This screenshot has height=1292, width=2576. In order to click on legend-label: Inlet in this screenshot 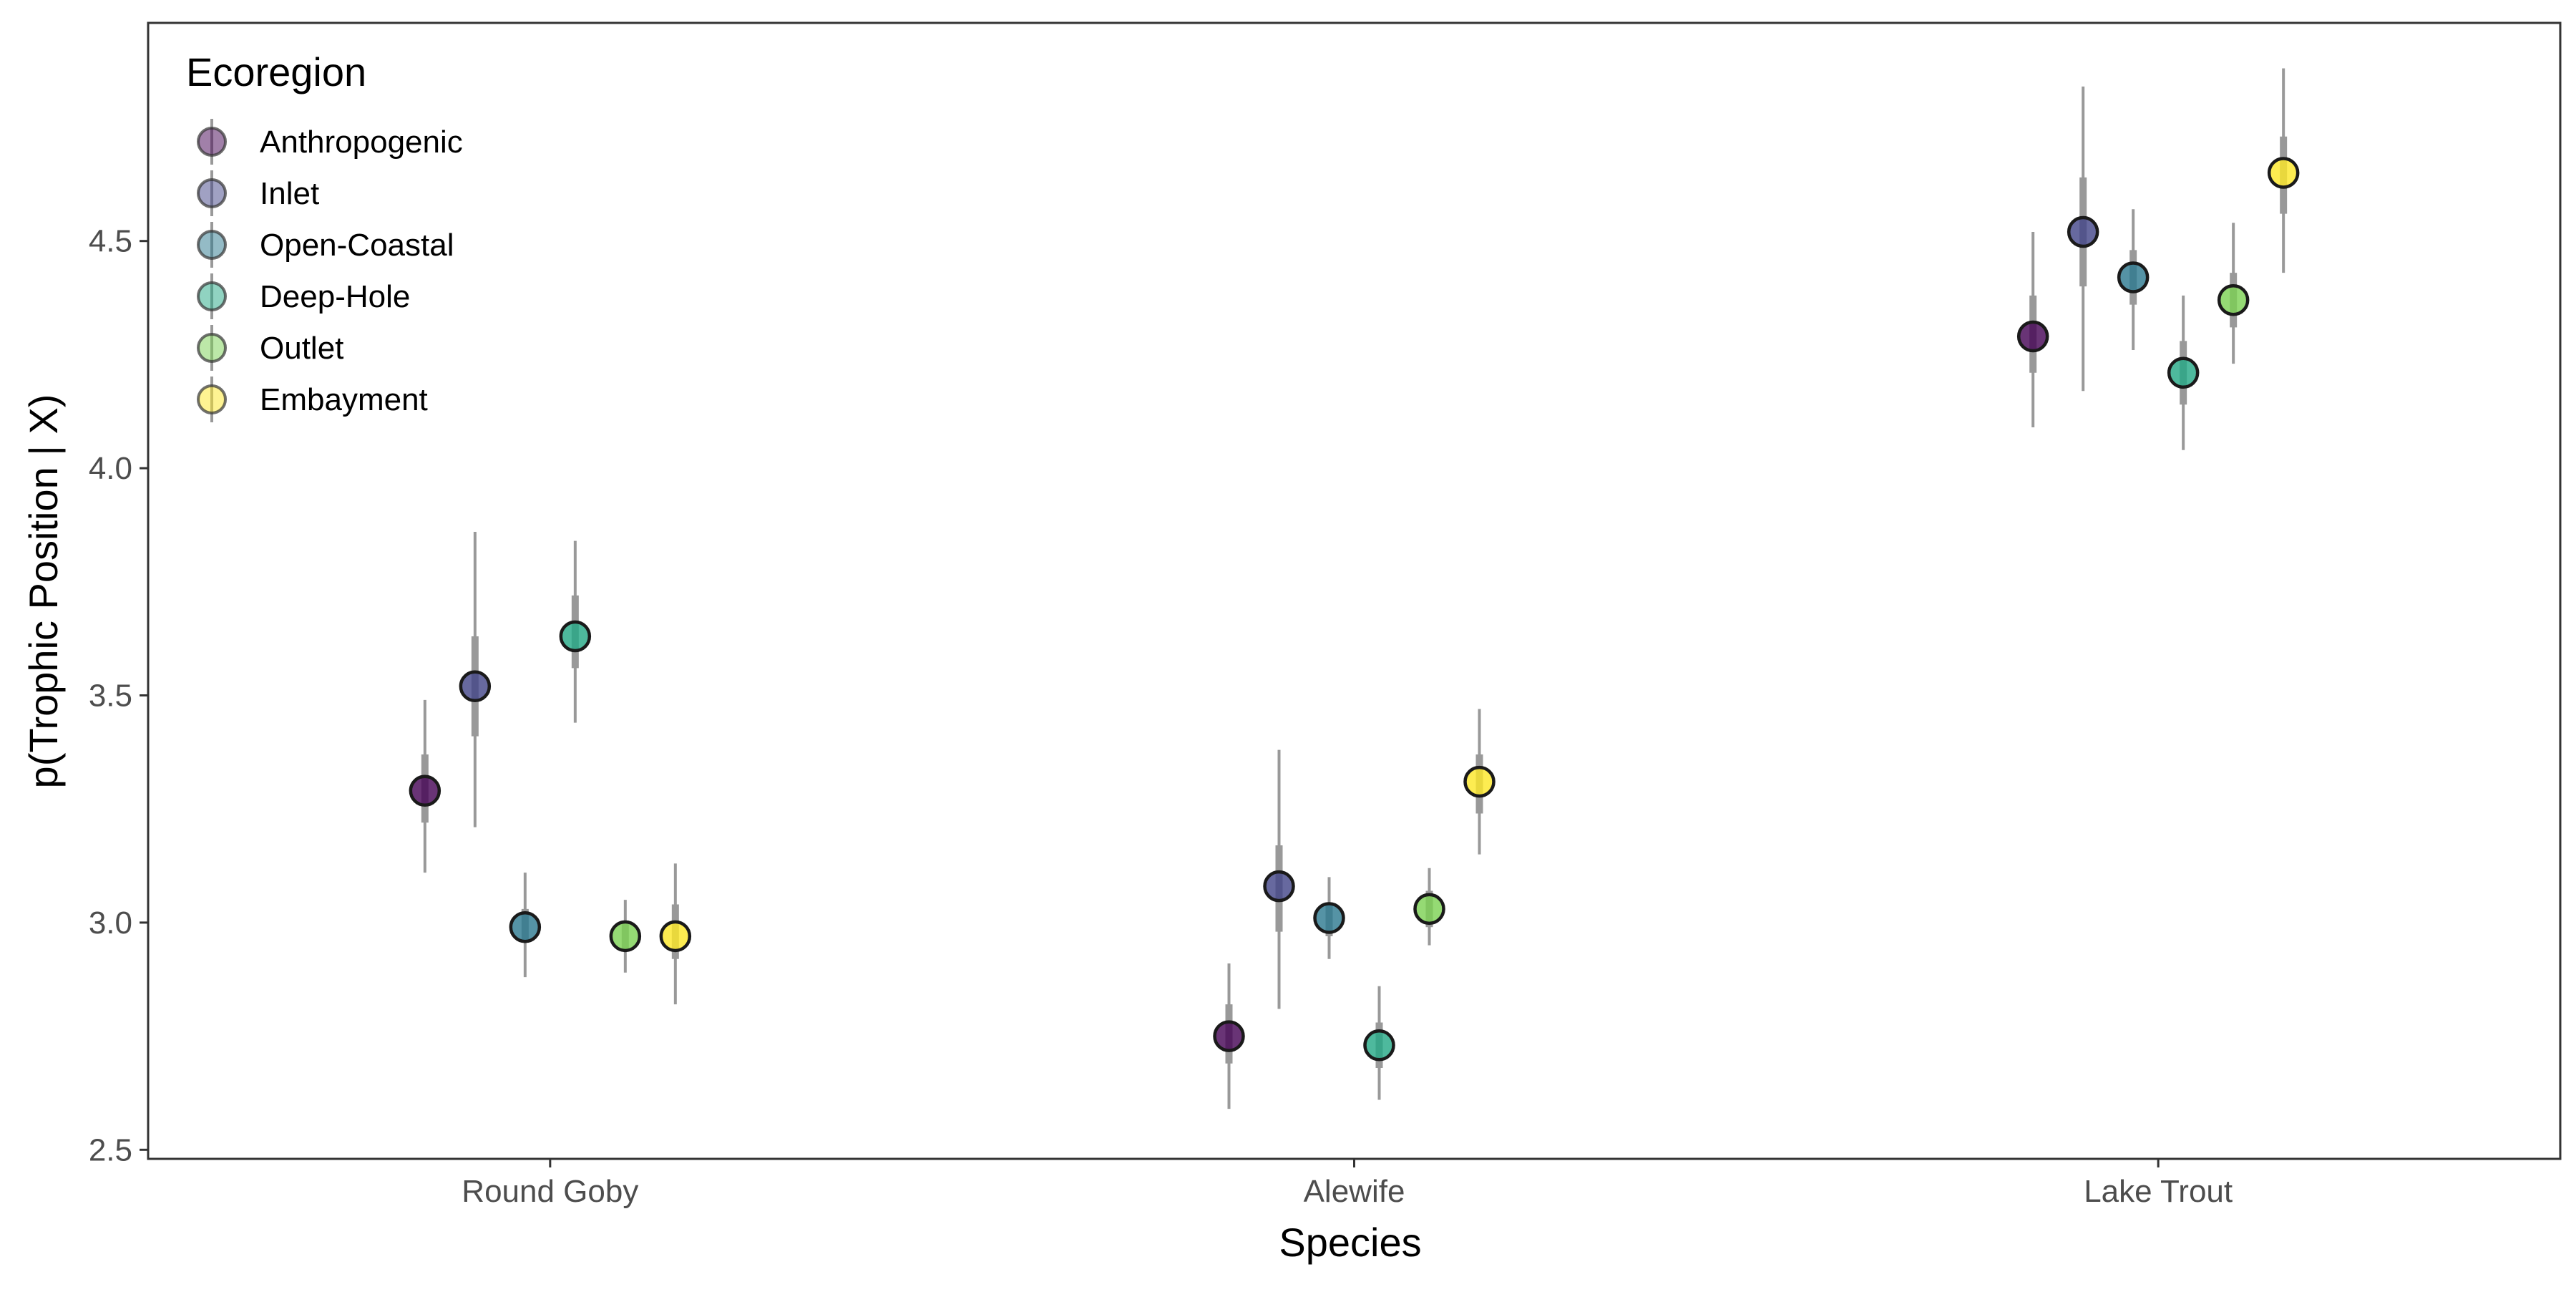, I will do `click(289, 193)`.